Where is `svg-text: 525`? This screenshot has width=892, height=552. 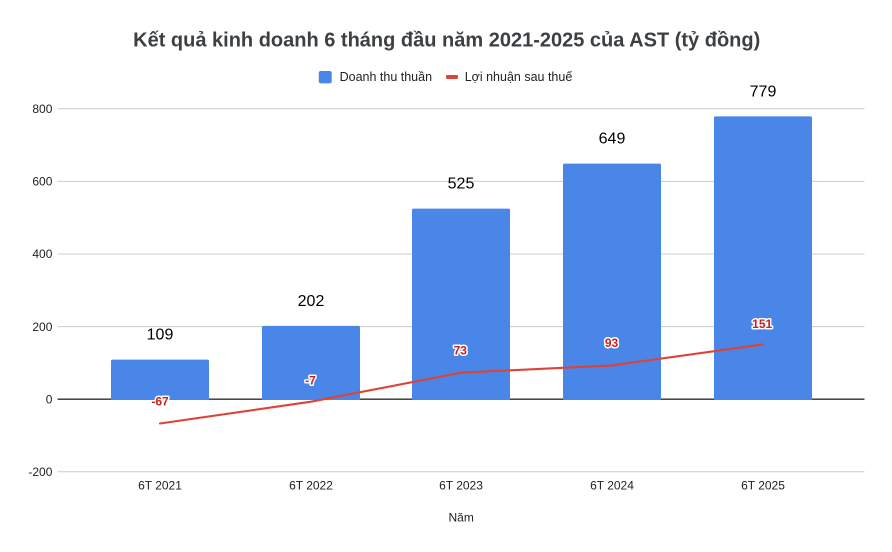 svg-text: 525 is located at coordinates (461, 184).